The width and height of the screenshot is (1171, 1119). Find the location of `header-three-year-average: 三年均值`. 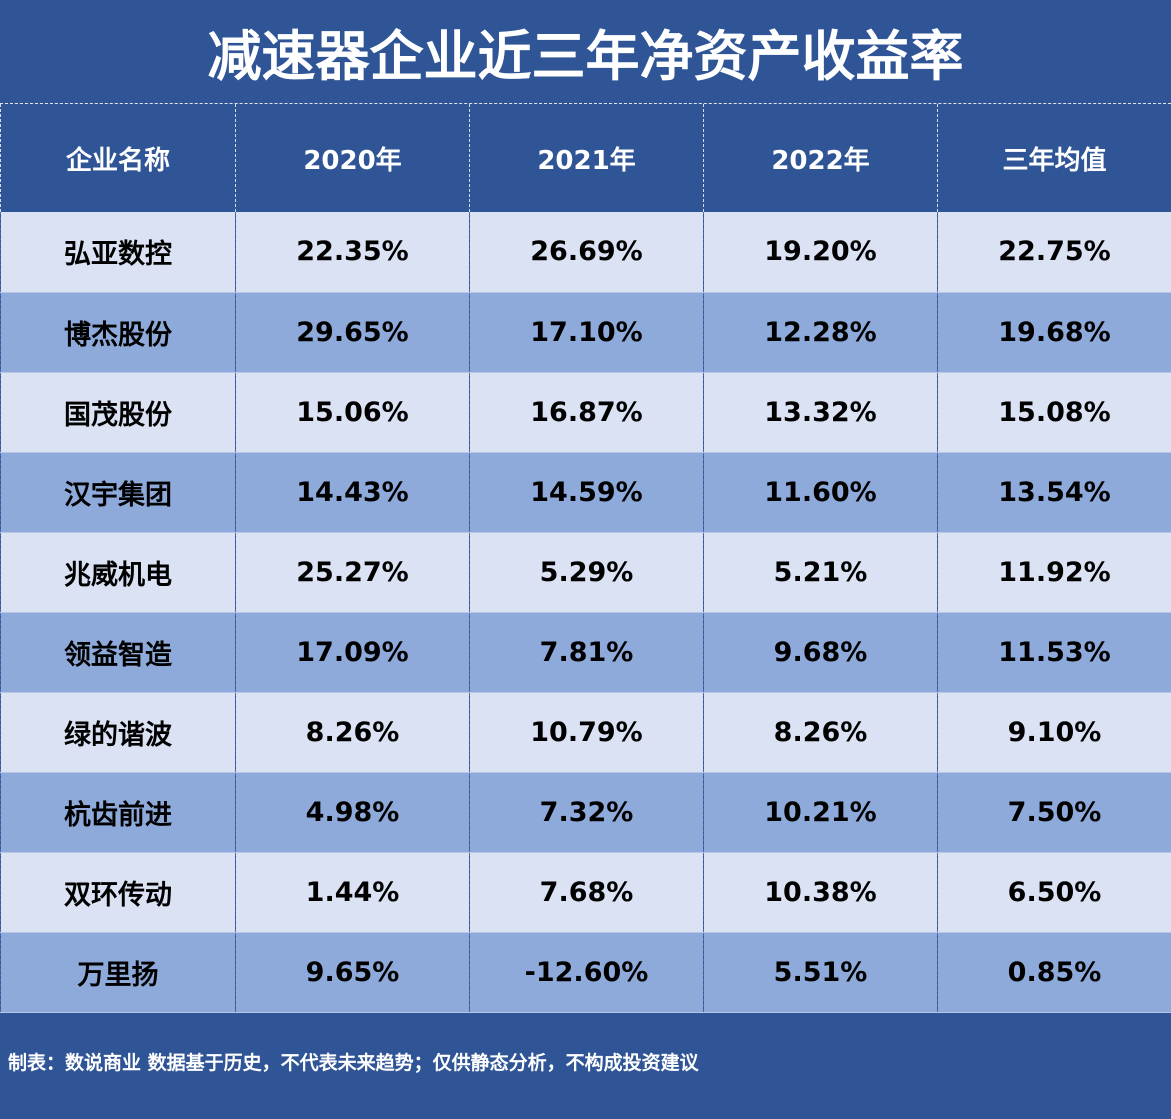

header-three-year-average: 三年均值 is located at coordinates (1054, 158).